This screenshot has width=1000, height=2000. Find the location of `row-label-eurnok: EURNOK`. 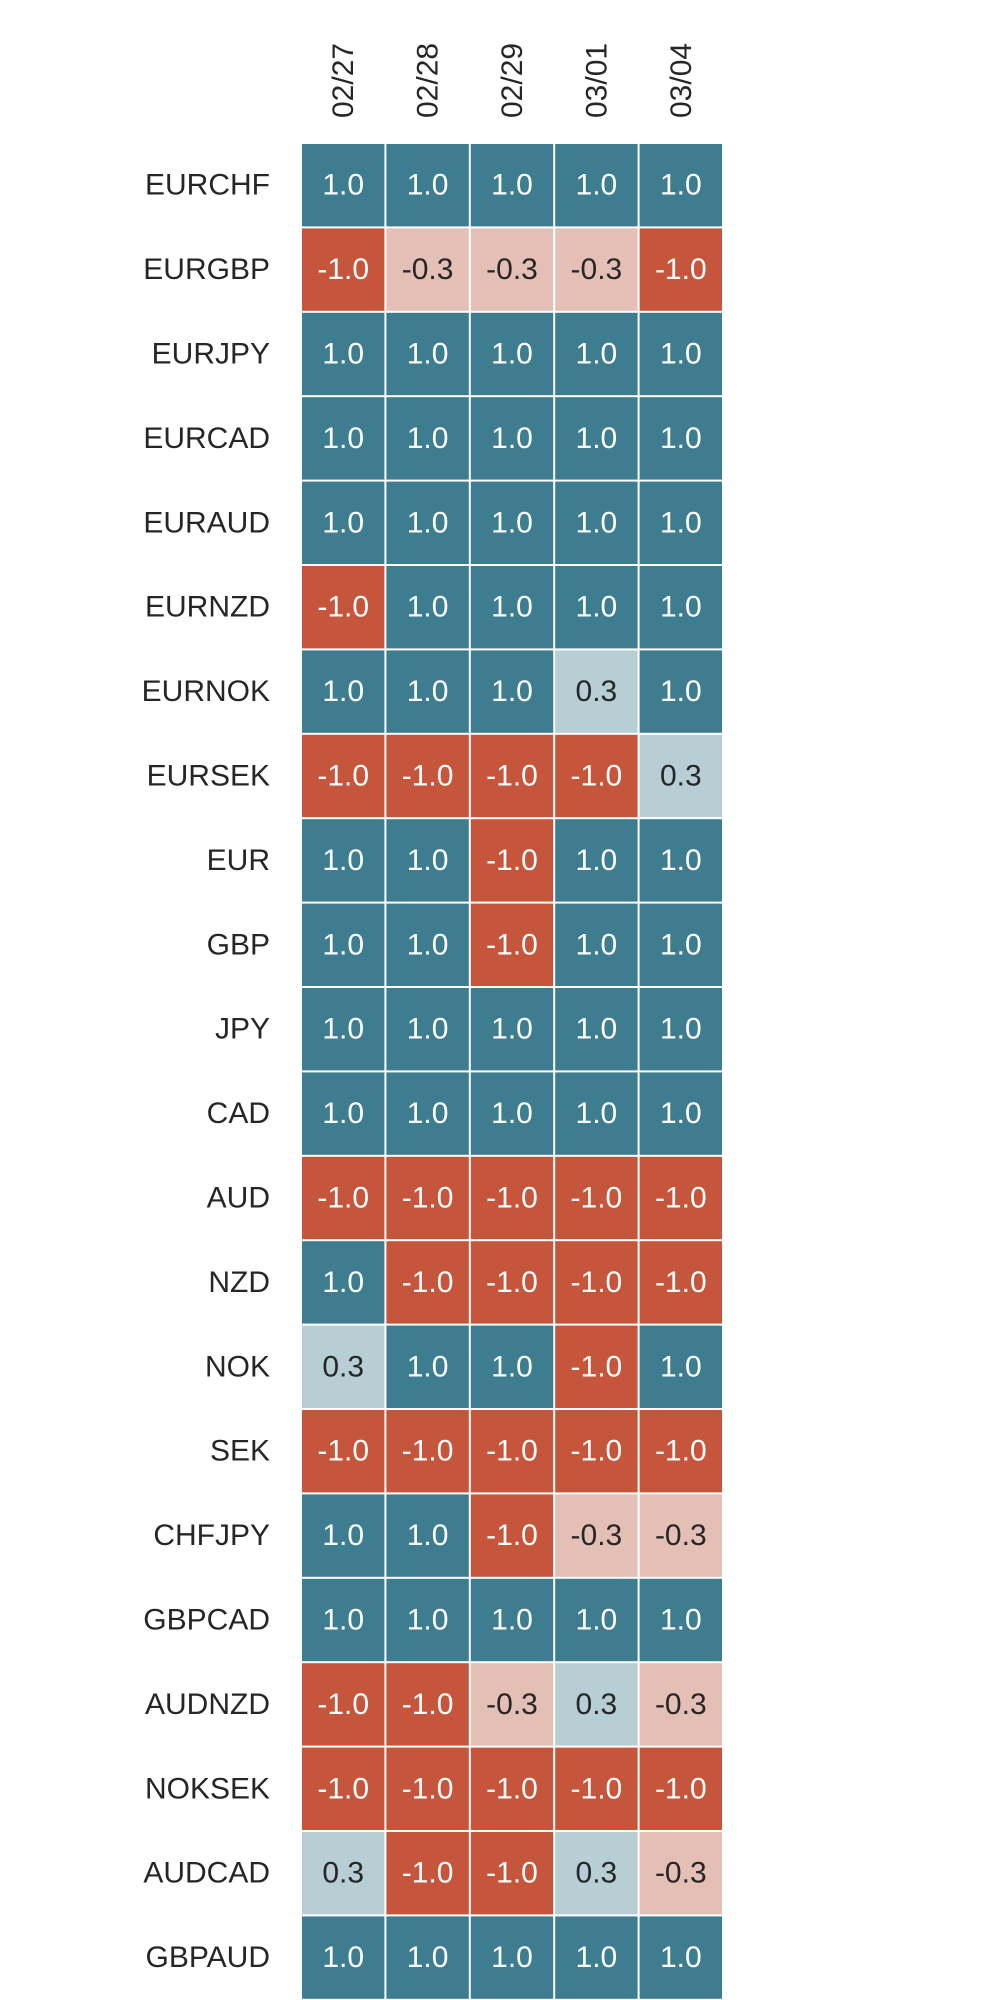

row-label-eurnok: EURNOK is located at coordinates (206, 691).